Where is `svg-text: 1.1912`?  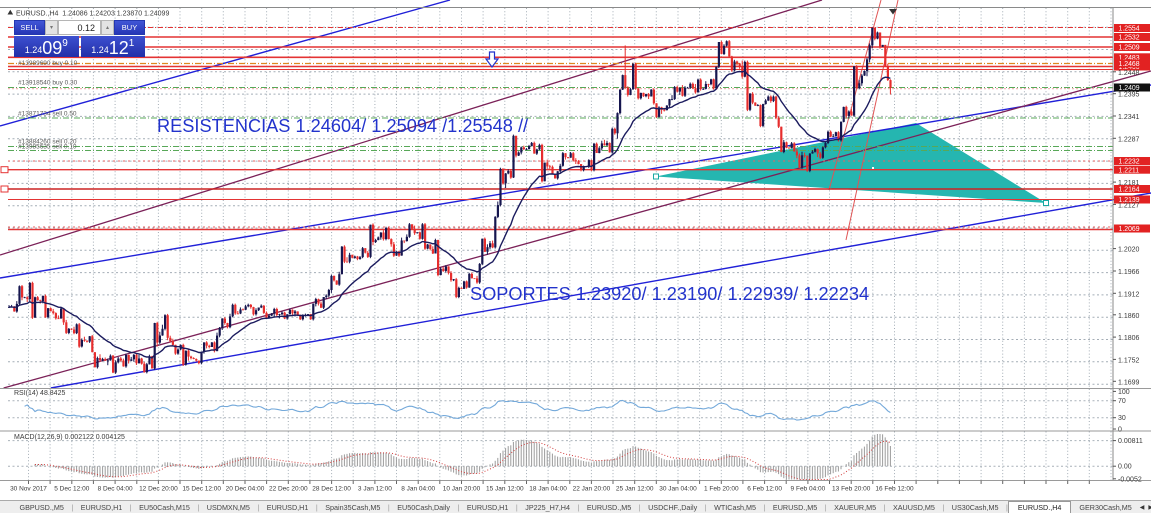 svg-text: 1.1912 is located at coordinates (1129, 294).